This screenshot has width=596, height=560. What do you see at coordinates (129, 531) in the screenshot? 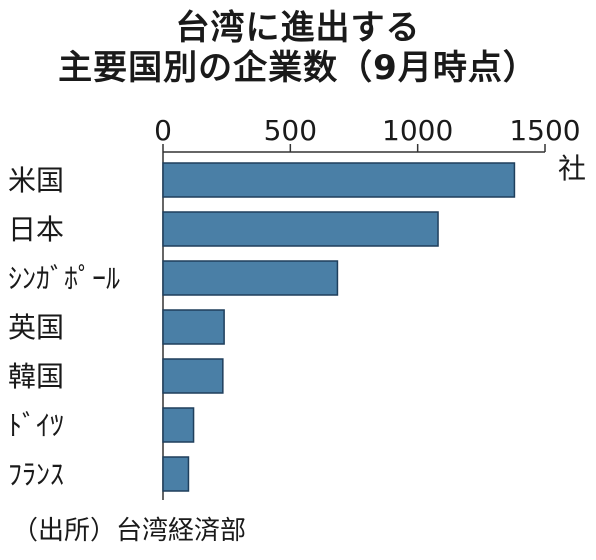
I see `source-note: （出所）台湾経済部` at bounding box center [129, 531].